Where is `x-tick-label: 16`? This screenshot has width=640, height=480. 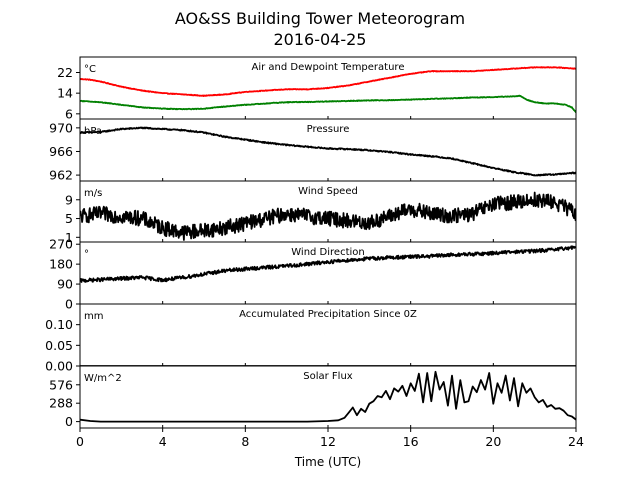
x-tick-label: 16 is located at coordinates (411, 441).